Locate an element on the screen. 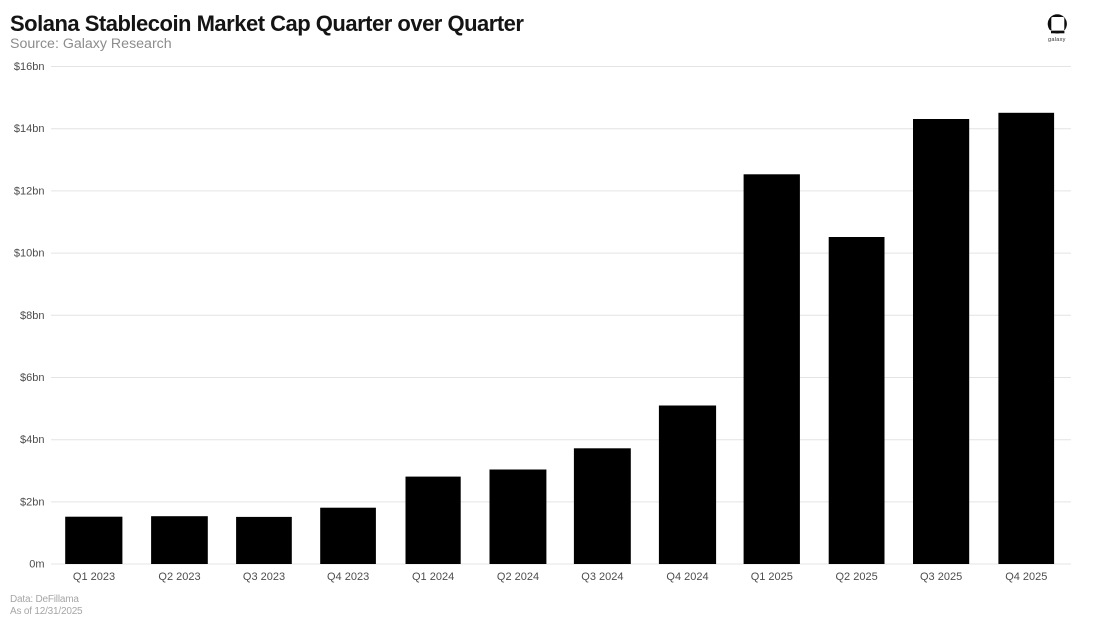 This screenshot has height=618, width=1100. svg-text: Q4 2025 is located at coordinates (1026, 577).